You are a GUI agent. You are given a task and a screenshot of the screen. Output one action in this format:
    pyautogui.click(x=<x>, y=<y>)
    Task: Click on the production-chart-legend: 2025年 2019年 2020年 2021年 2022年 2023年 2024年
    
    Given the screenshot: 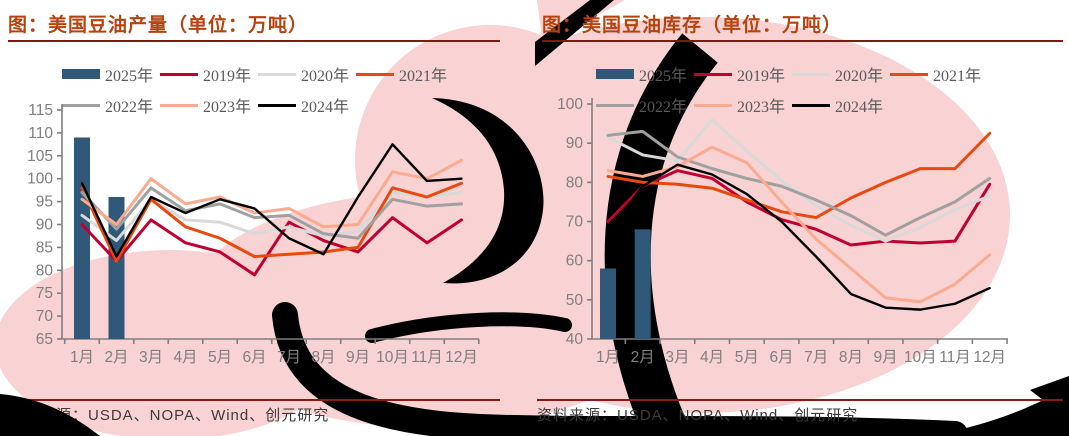 What is the action you would take?
    pyautogui.click(x=258, y=89)
    